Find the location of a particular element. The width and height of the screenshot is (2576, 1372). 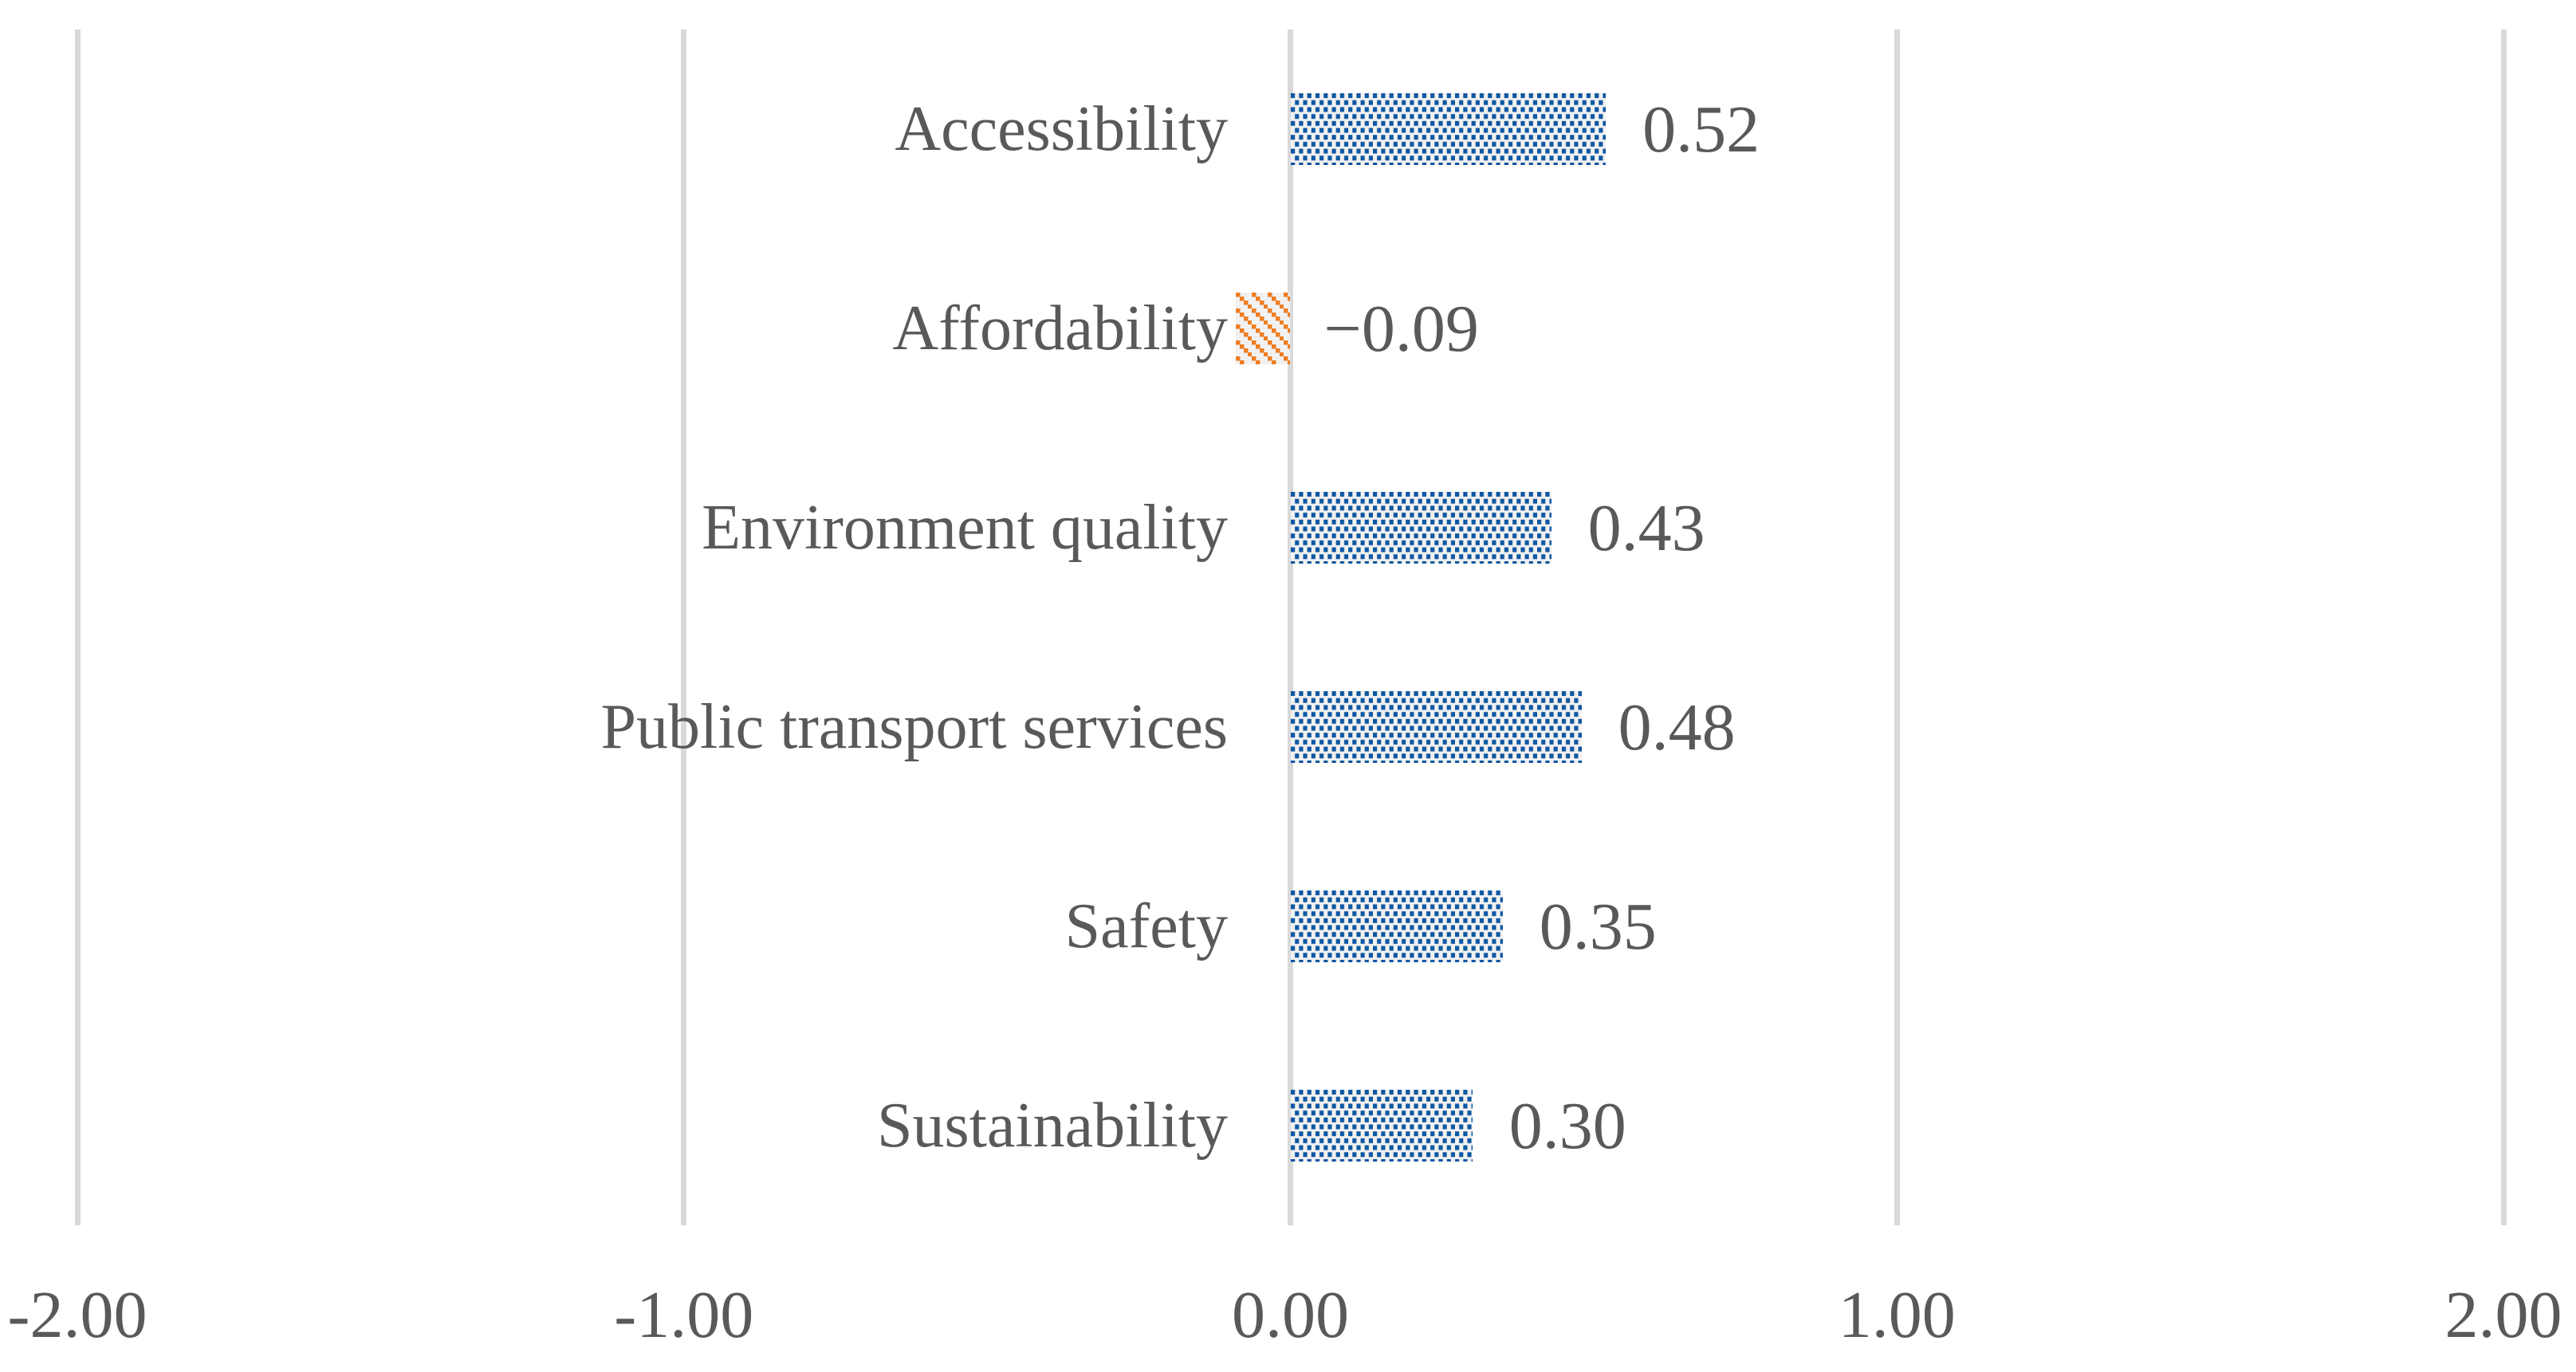

bar-row: Public transport services 0.48 is located at coordinates (1288, 727).